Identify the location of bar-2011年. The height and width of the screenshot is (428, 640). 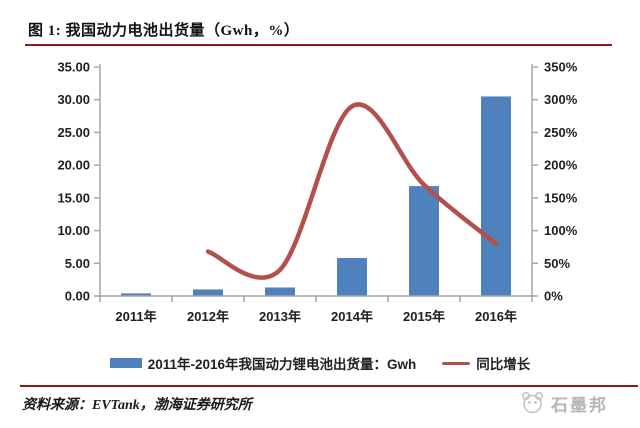
(136, 294).